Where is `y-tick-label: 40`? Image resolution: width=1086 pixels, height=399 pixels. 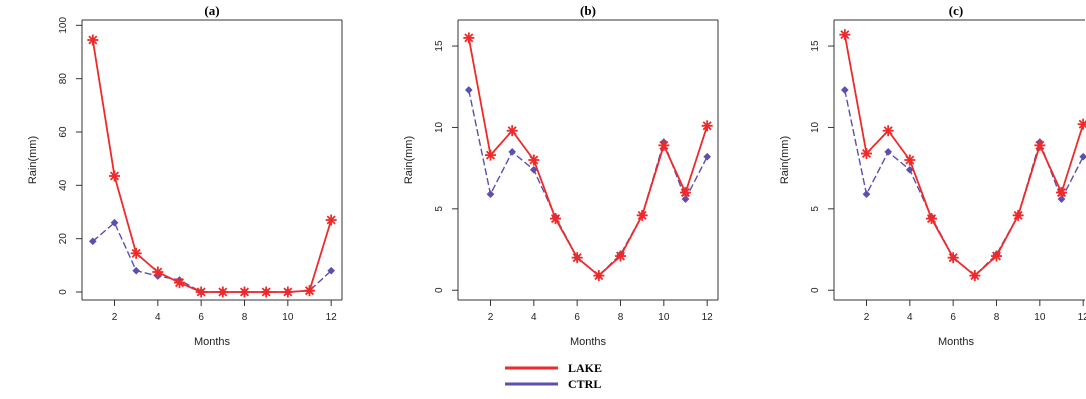 y-tick-label: 40 is located at coordinates (63, 185).